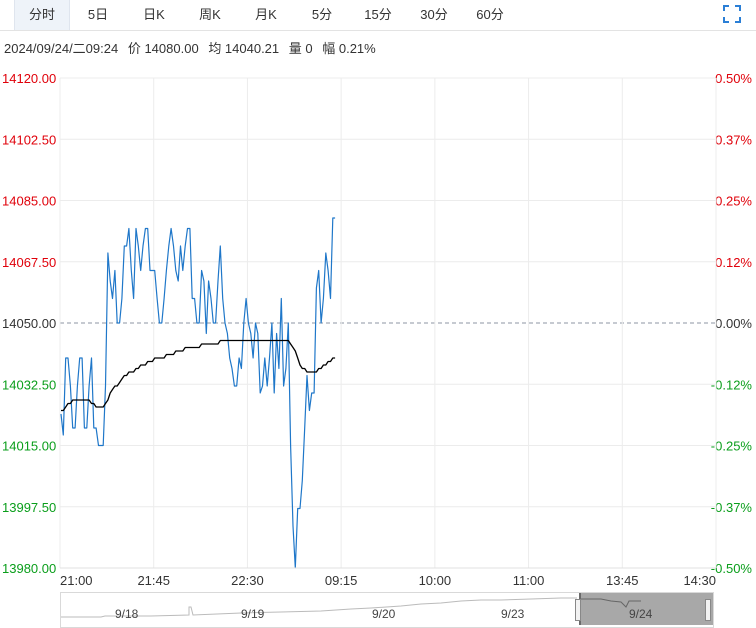 This screenshot has height=628, width=756. I want to click on navigator-label-0919: 9/19, so click(253, 614).